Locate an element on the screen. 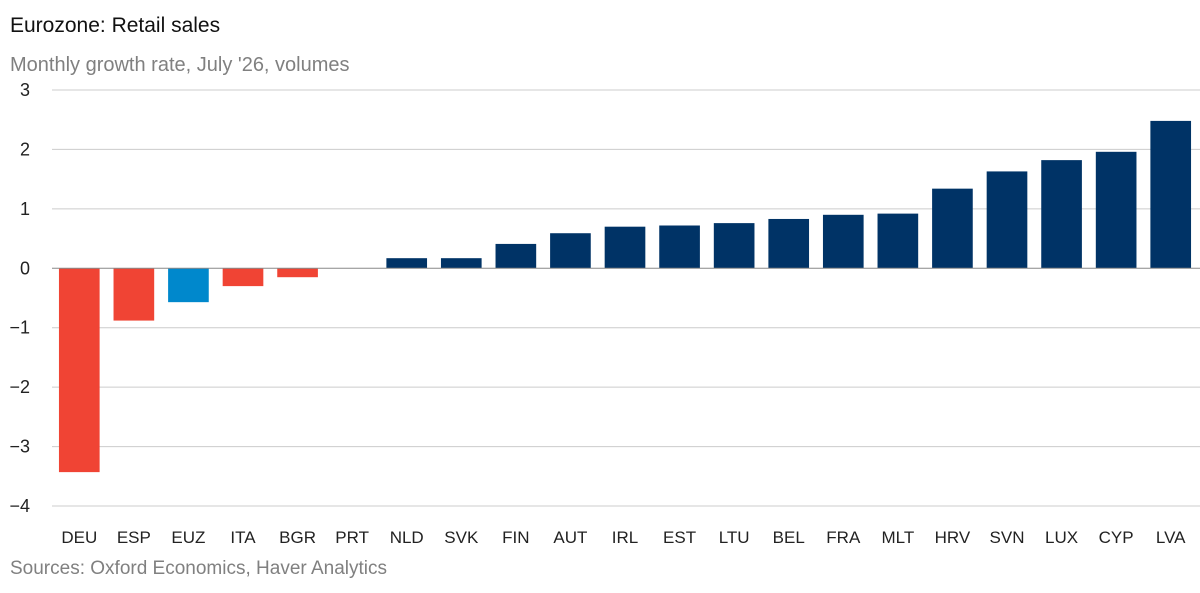 Image resolution: width=1200 pixels, height=593 pixels. y-tick-label: −2 is located at coordinates (19, 387).